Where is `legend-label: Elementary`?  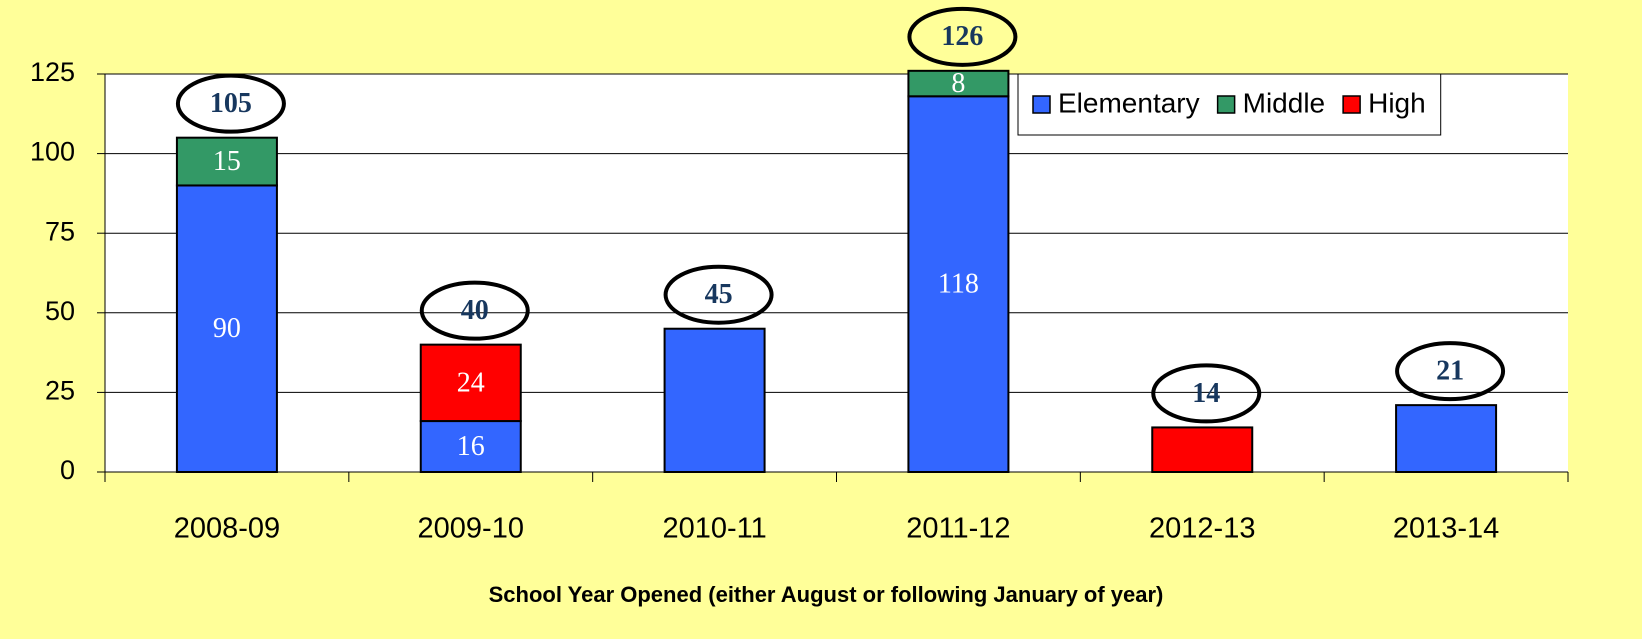
legend-label: Elementary is located at coordinates (1129, 102).